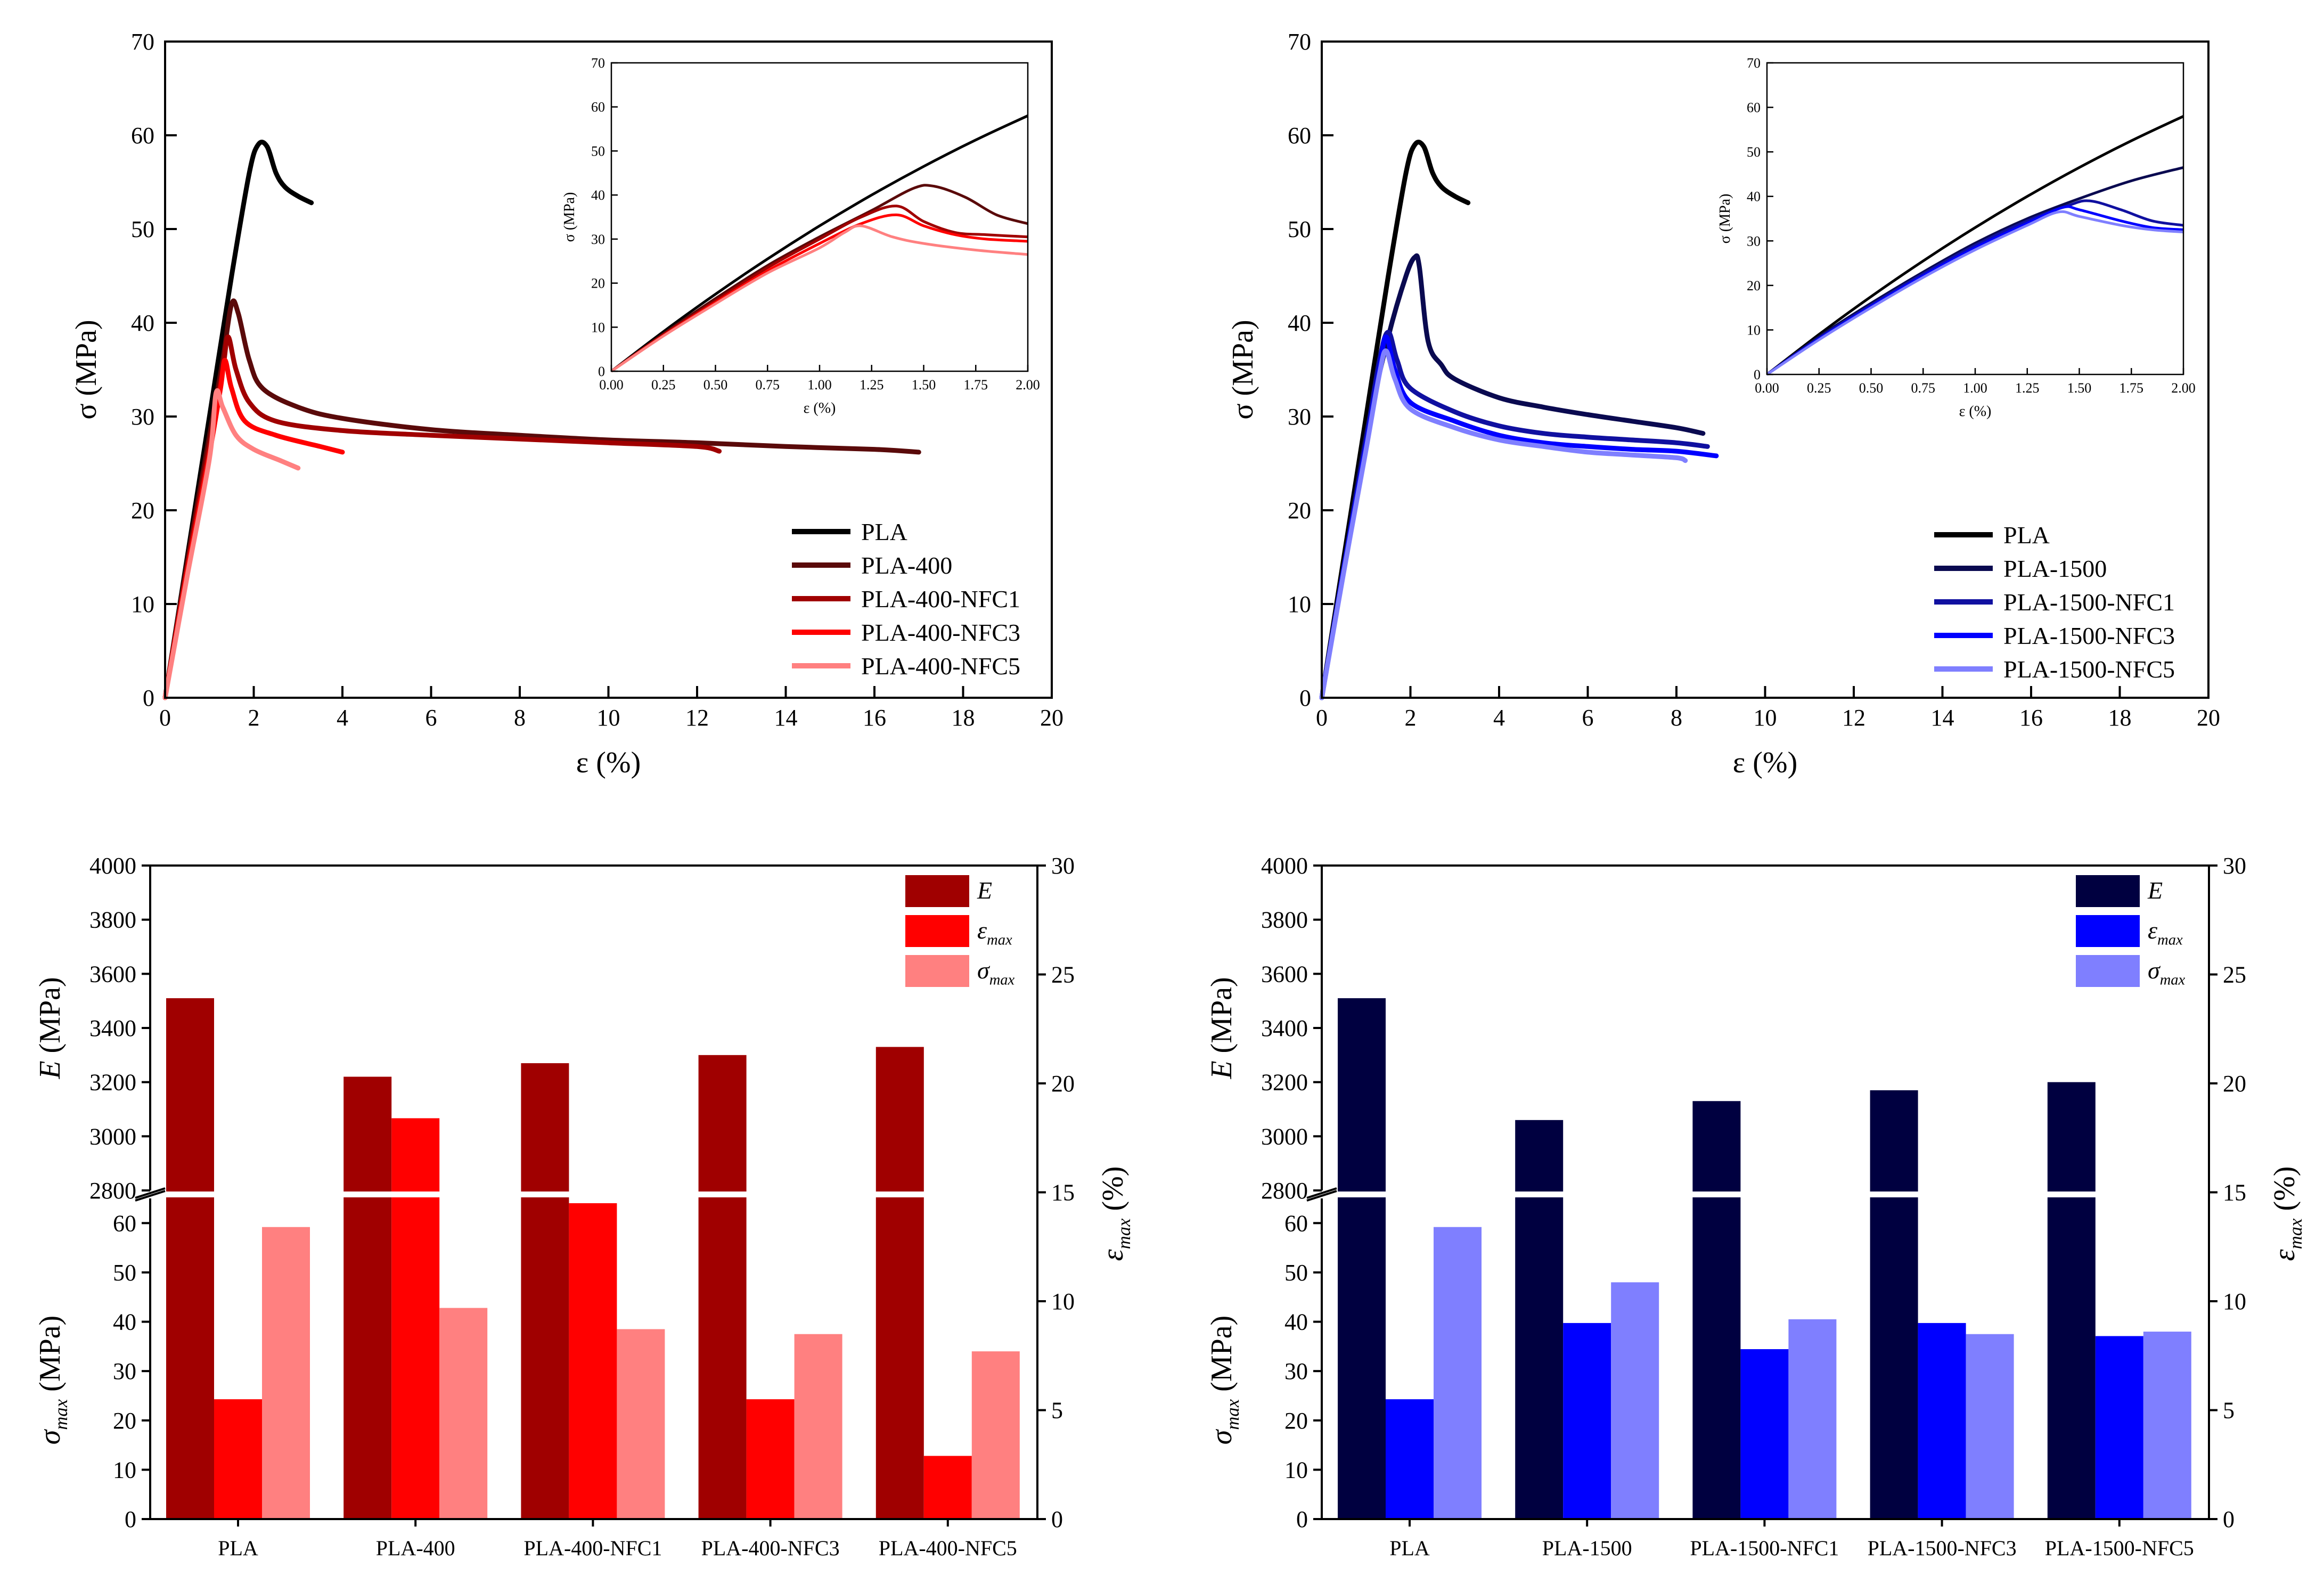 This screenshot has height=1575, width=2324. Describe the element at coordinates (142, 323) in the screenshot. I see `y-tick-label: 40` at that location.